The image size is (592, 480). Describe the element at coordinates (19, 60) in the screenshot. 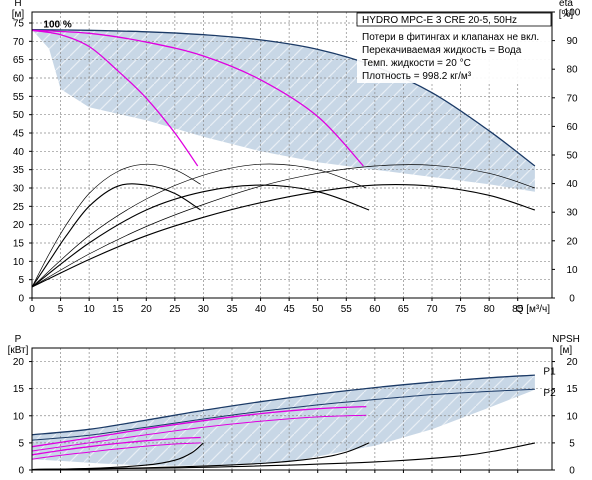

I see `y-left-tick-label: 65` at that location.